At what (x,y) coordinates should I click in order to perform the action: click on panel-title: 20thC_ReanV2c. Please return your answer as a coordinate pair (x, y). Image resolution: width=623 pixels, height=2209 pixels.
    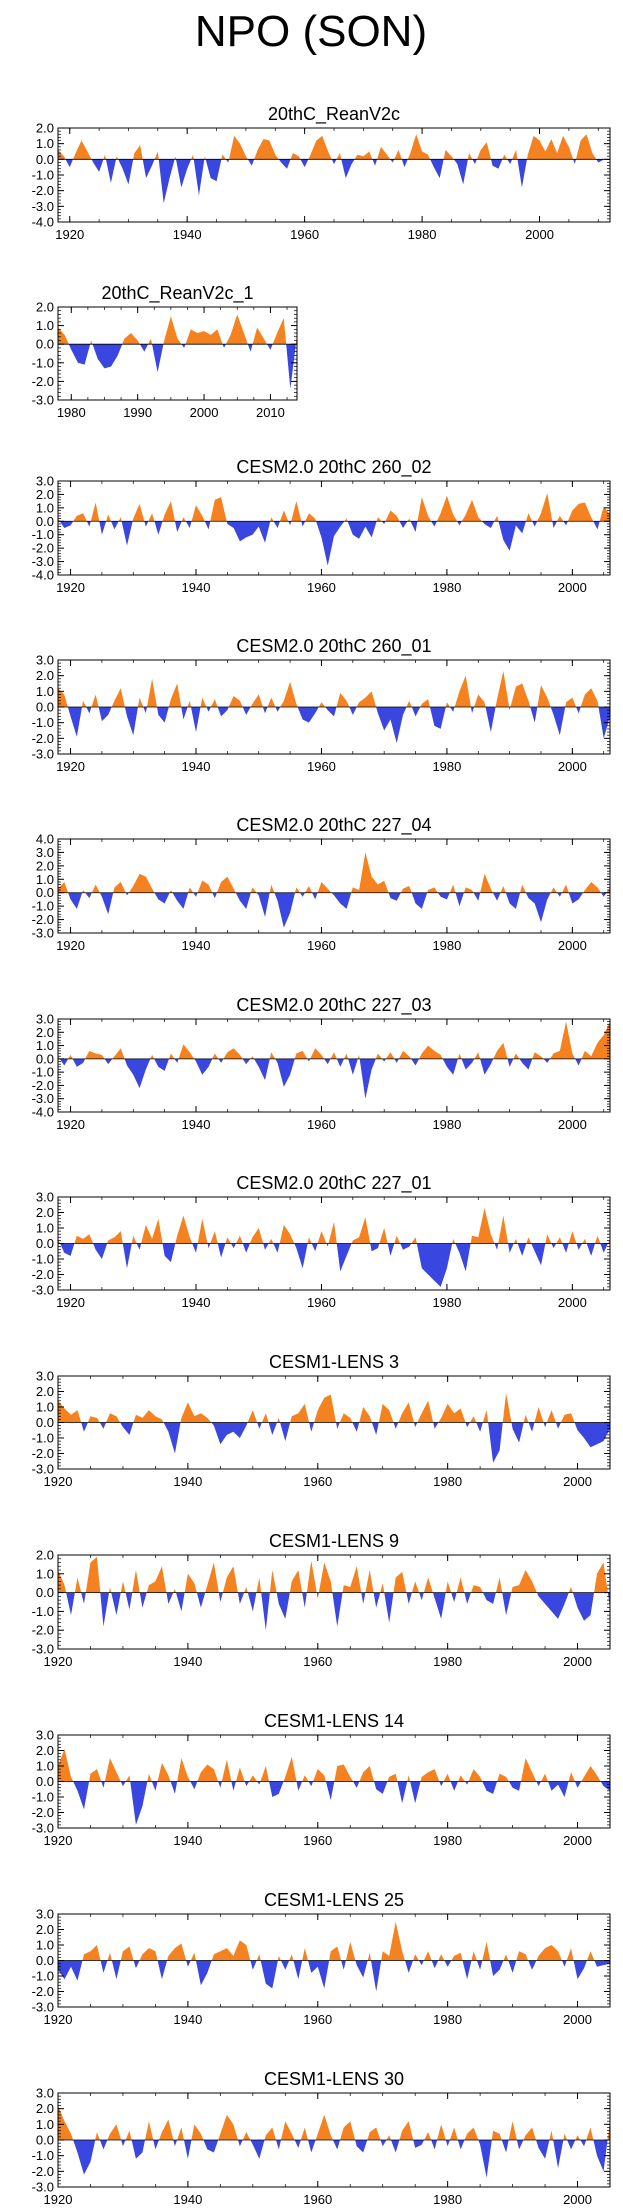
    Looking at the image, I should click on (334, 114).